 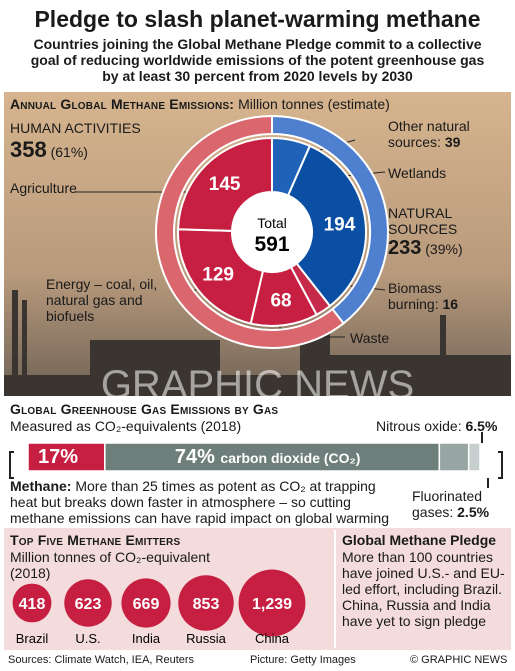 What do you see at coordinates (58, 457) in the screenshot?
I see `value-label: 17%` at bounding box center [58, 457].